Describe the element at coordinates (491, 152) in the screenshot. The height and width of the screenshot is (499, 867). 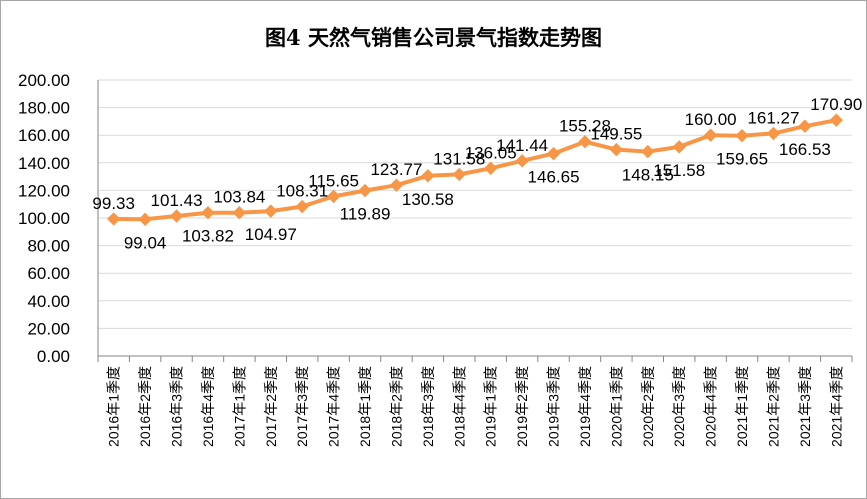
I see `data-label: 136.05` at that location.